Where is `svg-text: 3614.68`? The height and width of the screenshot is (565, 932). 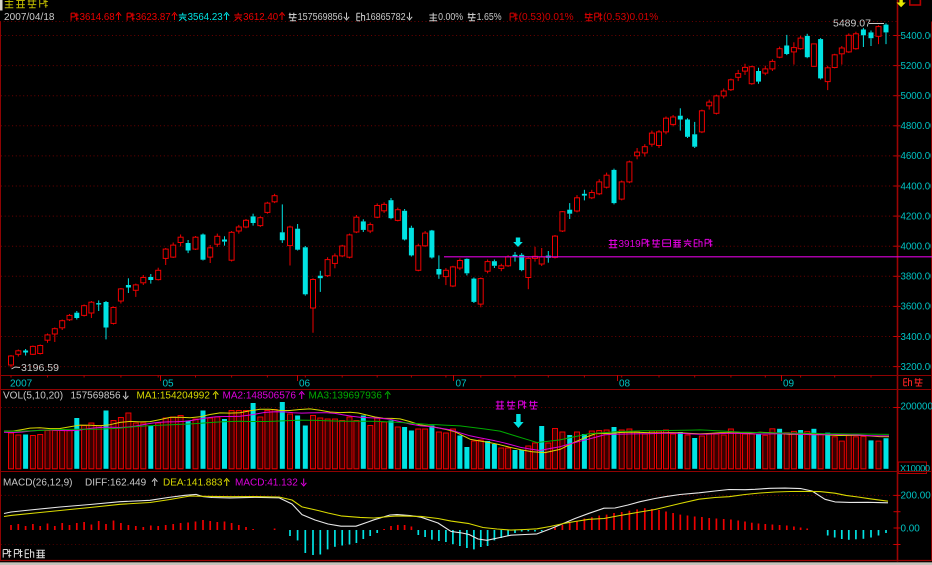
svg-text: 3614.68 is located at coordinates (97, 17).